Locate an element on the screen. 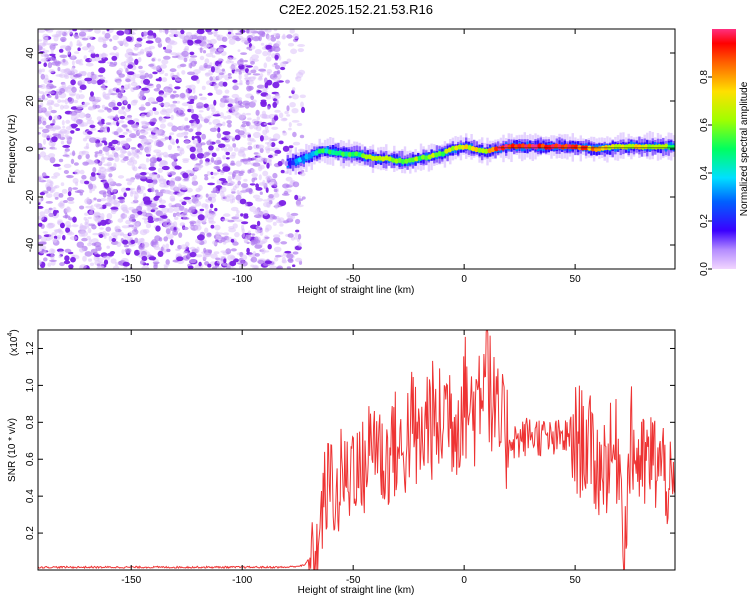 The image size is (750, 600). snr-scale-prefix: (x10 is located at coordinates (14, 346).